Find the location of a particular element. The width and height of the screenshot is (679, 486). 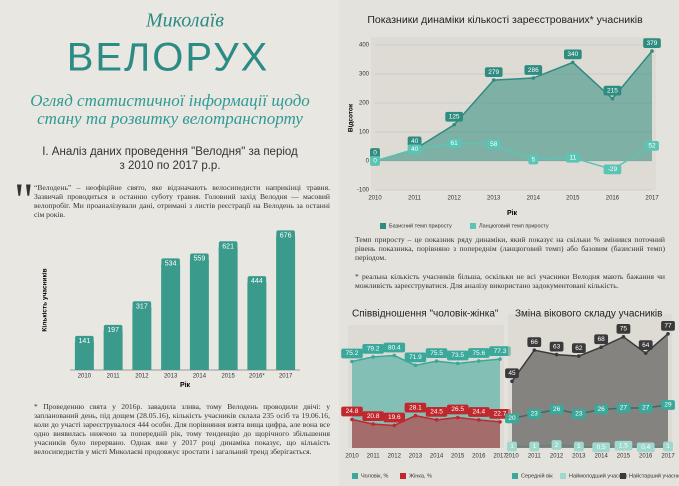

data-label: 379 is located at coordinates (652, 43).